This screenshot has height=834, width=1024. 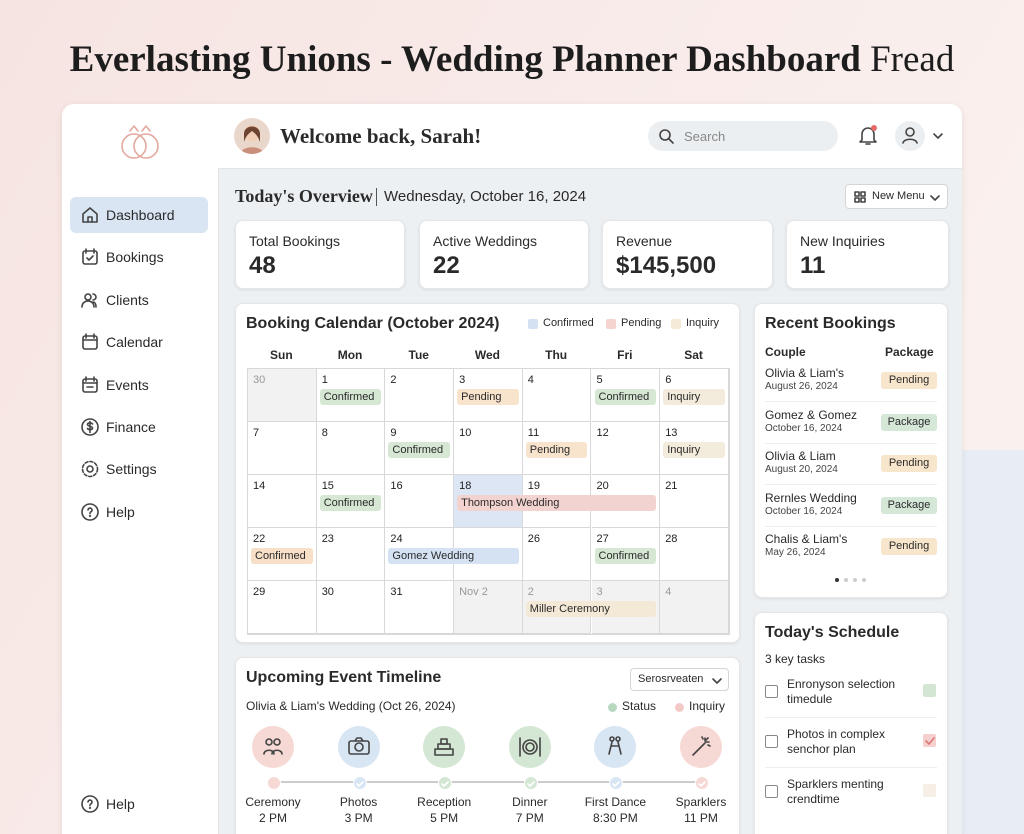 What do you see at coordinates (687, 254) in the screenshot?
I see `stat-card: Revenue $145,500` at bounding box center [687, 254].